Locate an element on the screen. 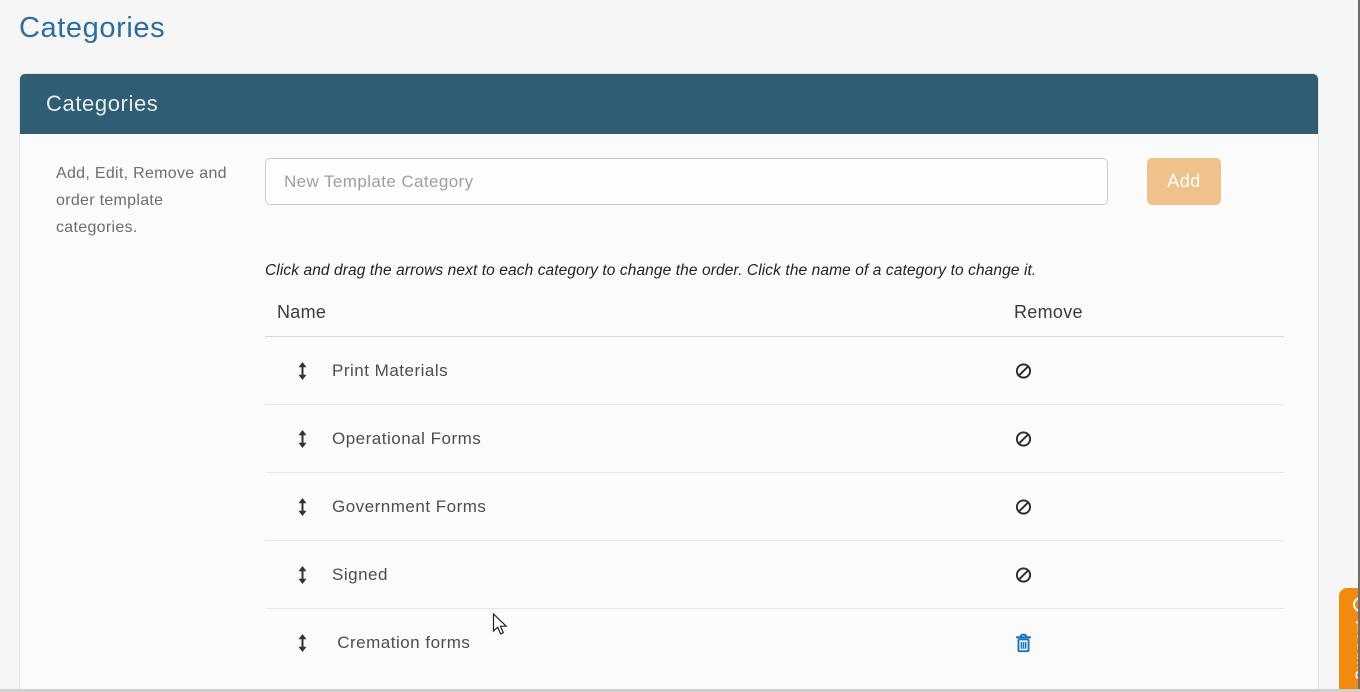  table-row: Government Forms is located at coordinates (774, 507).